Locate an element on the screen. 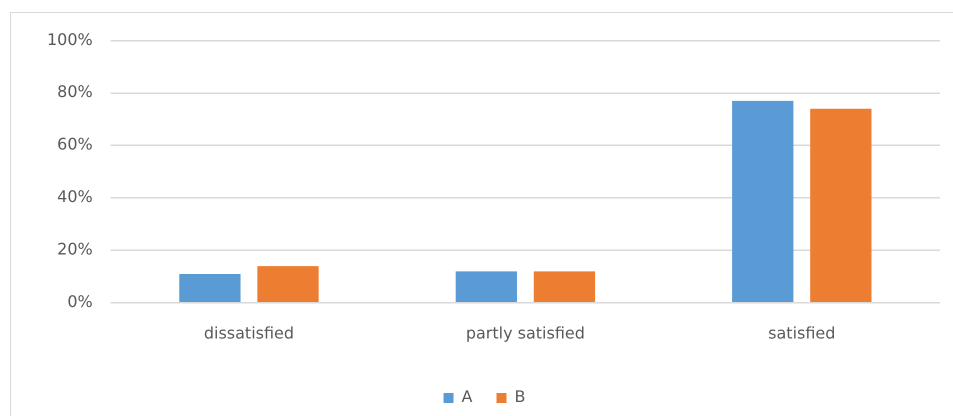 This screenshot has height=416, width=953. x-tick-label: partly satisfied is located at coordinates (525, 333).